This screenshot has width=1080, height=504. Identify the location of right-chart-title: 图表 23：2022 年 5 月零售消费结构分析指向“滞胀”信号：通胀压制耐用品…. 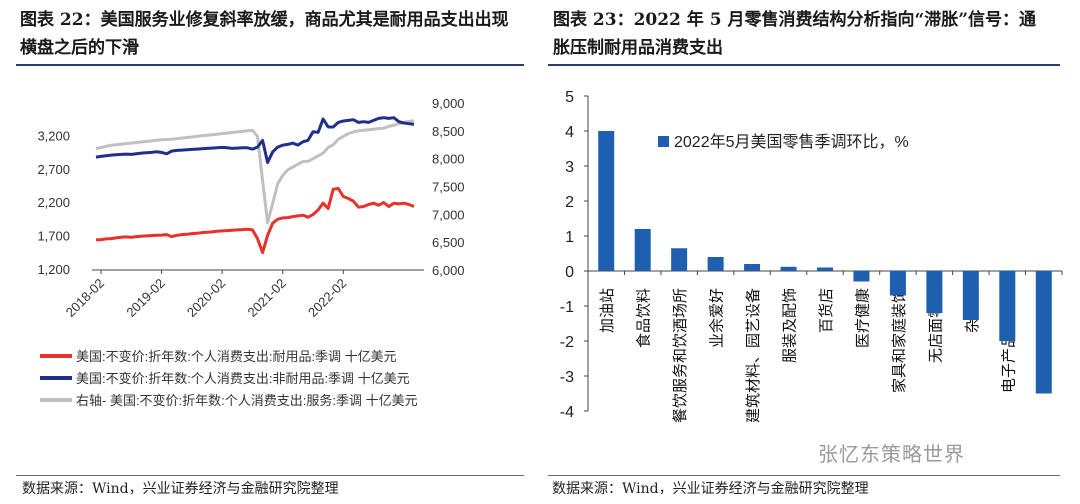
(795, 34).